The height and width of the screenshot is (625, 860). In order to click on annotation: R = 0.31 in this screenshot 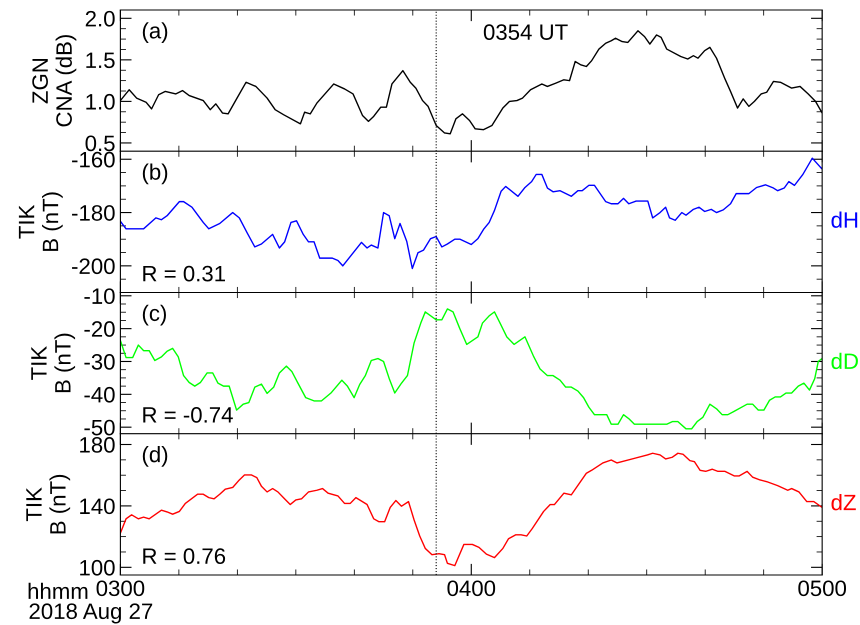, I will do `click(184, 274)`.